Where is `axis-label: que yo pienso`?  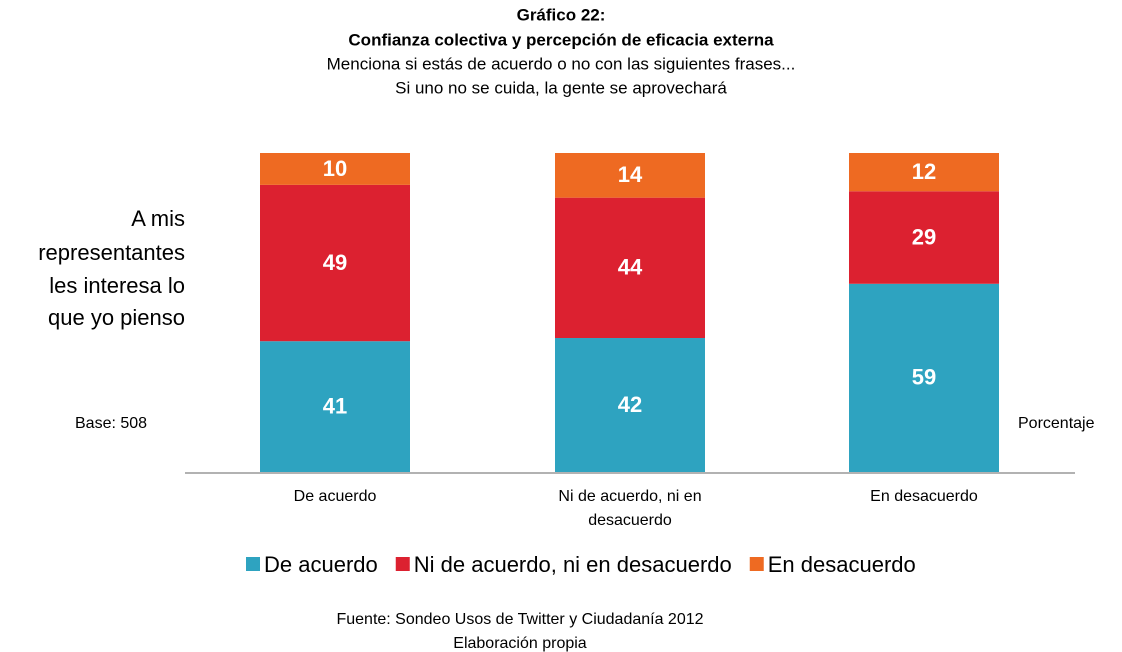 axis-label: que yo pienso is located at coordinates (116, 317).